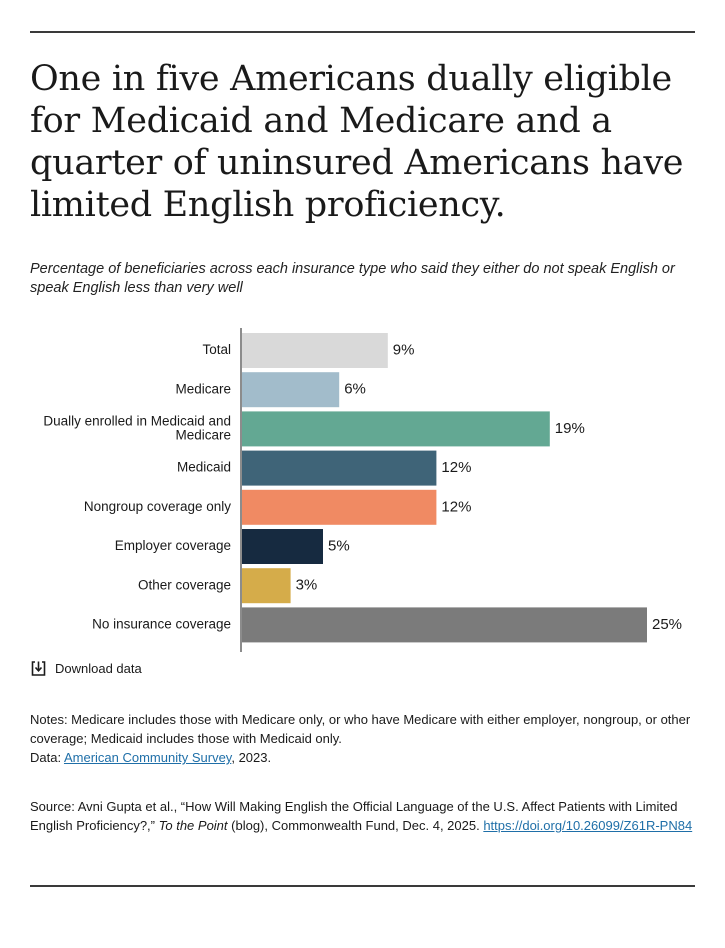  I want to click on category-label: Other coverage, so click(184, 584).